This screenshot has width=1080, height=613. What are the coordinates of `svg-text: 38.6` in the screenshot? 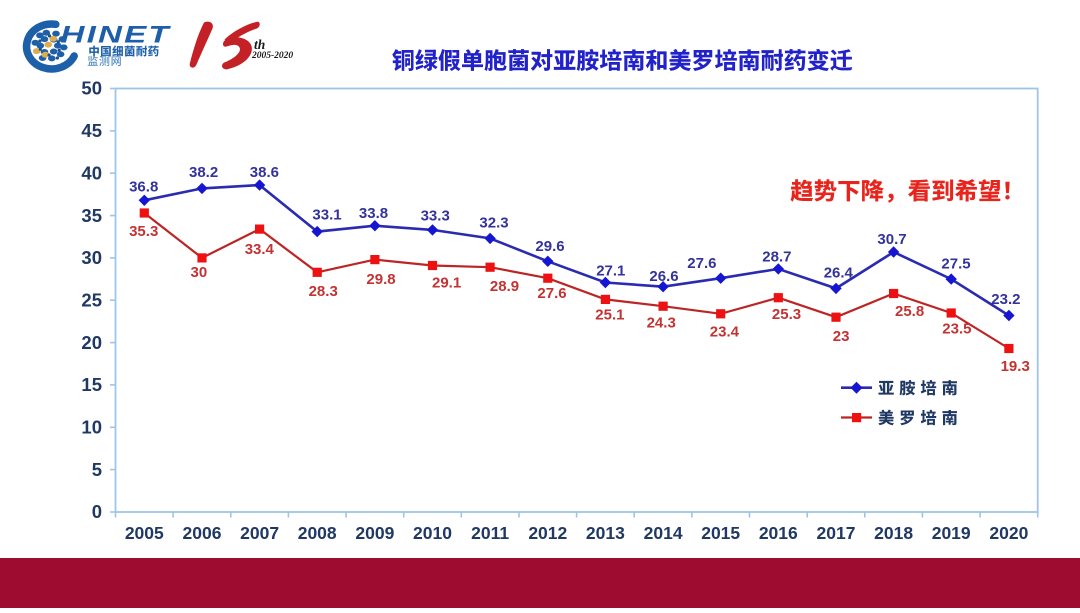 It's located at (264, 172).